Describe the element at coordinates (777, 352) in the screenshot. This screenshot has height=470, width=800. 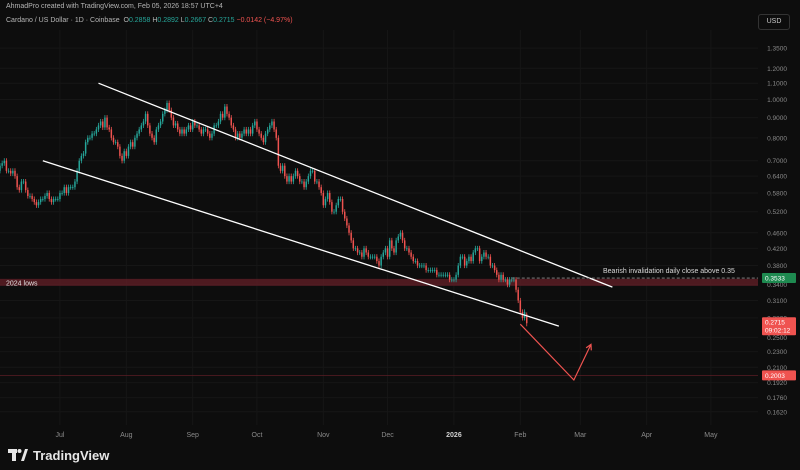
I see `y-tick-label: 0.2300` at that location.